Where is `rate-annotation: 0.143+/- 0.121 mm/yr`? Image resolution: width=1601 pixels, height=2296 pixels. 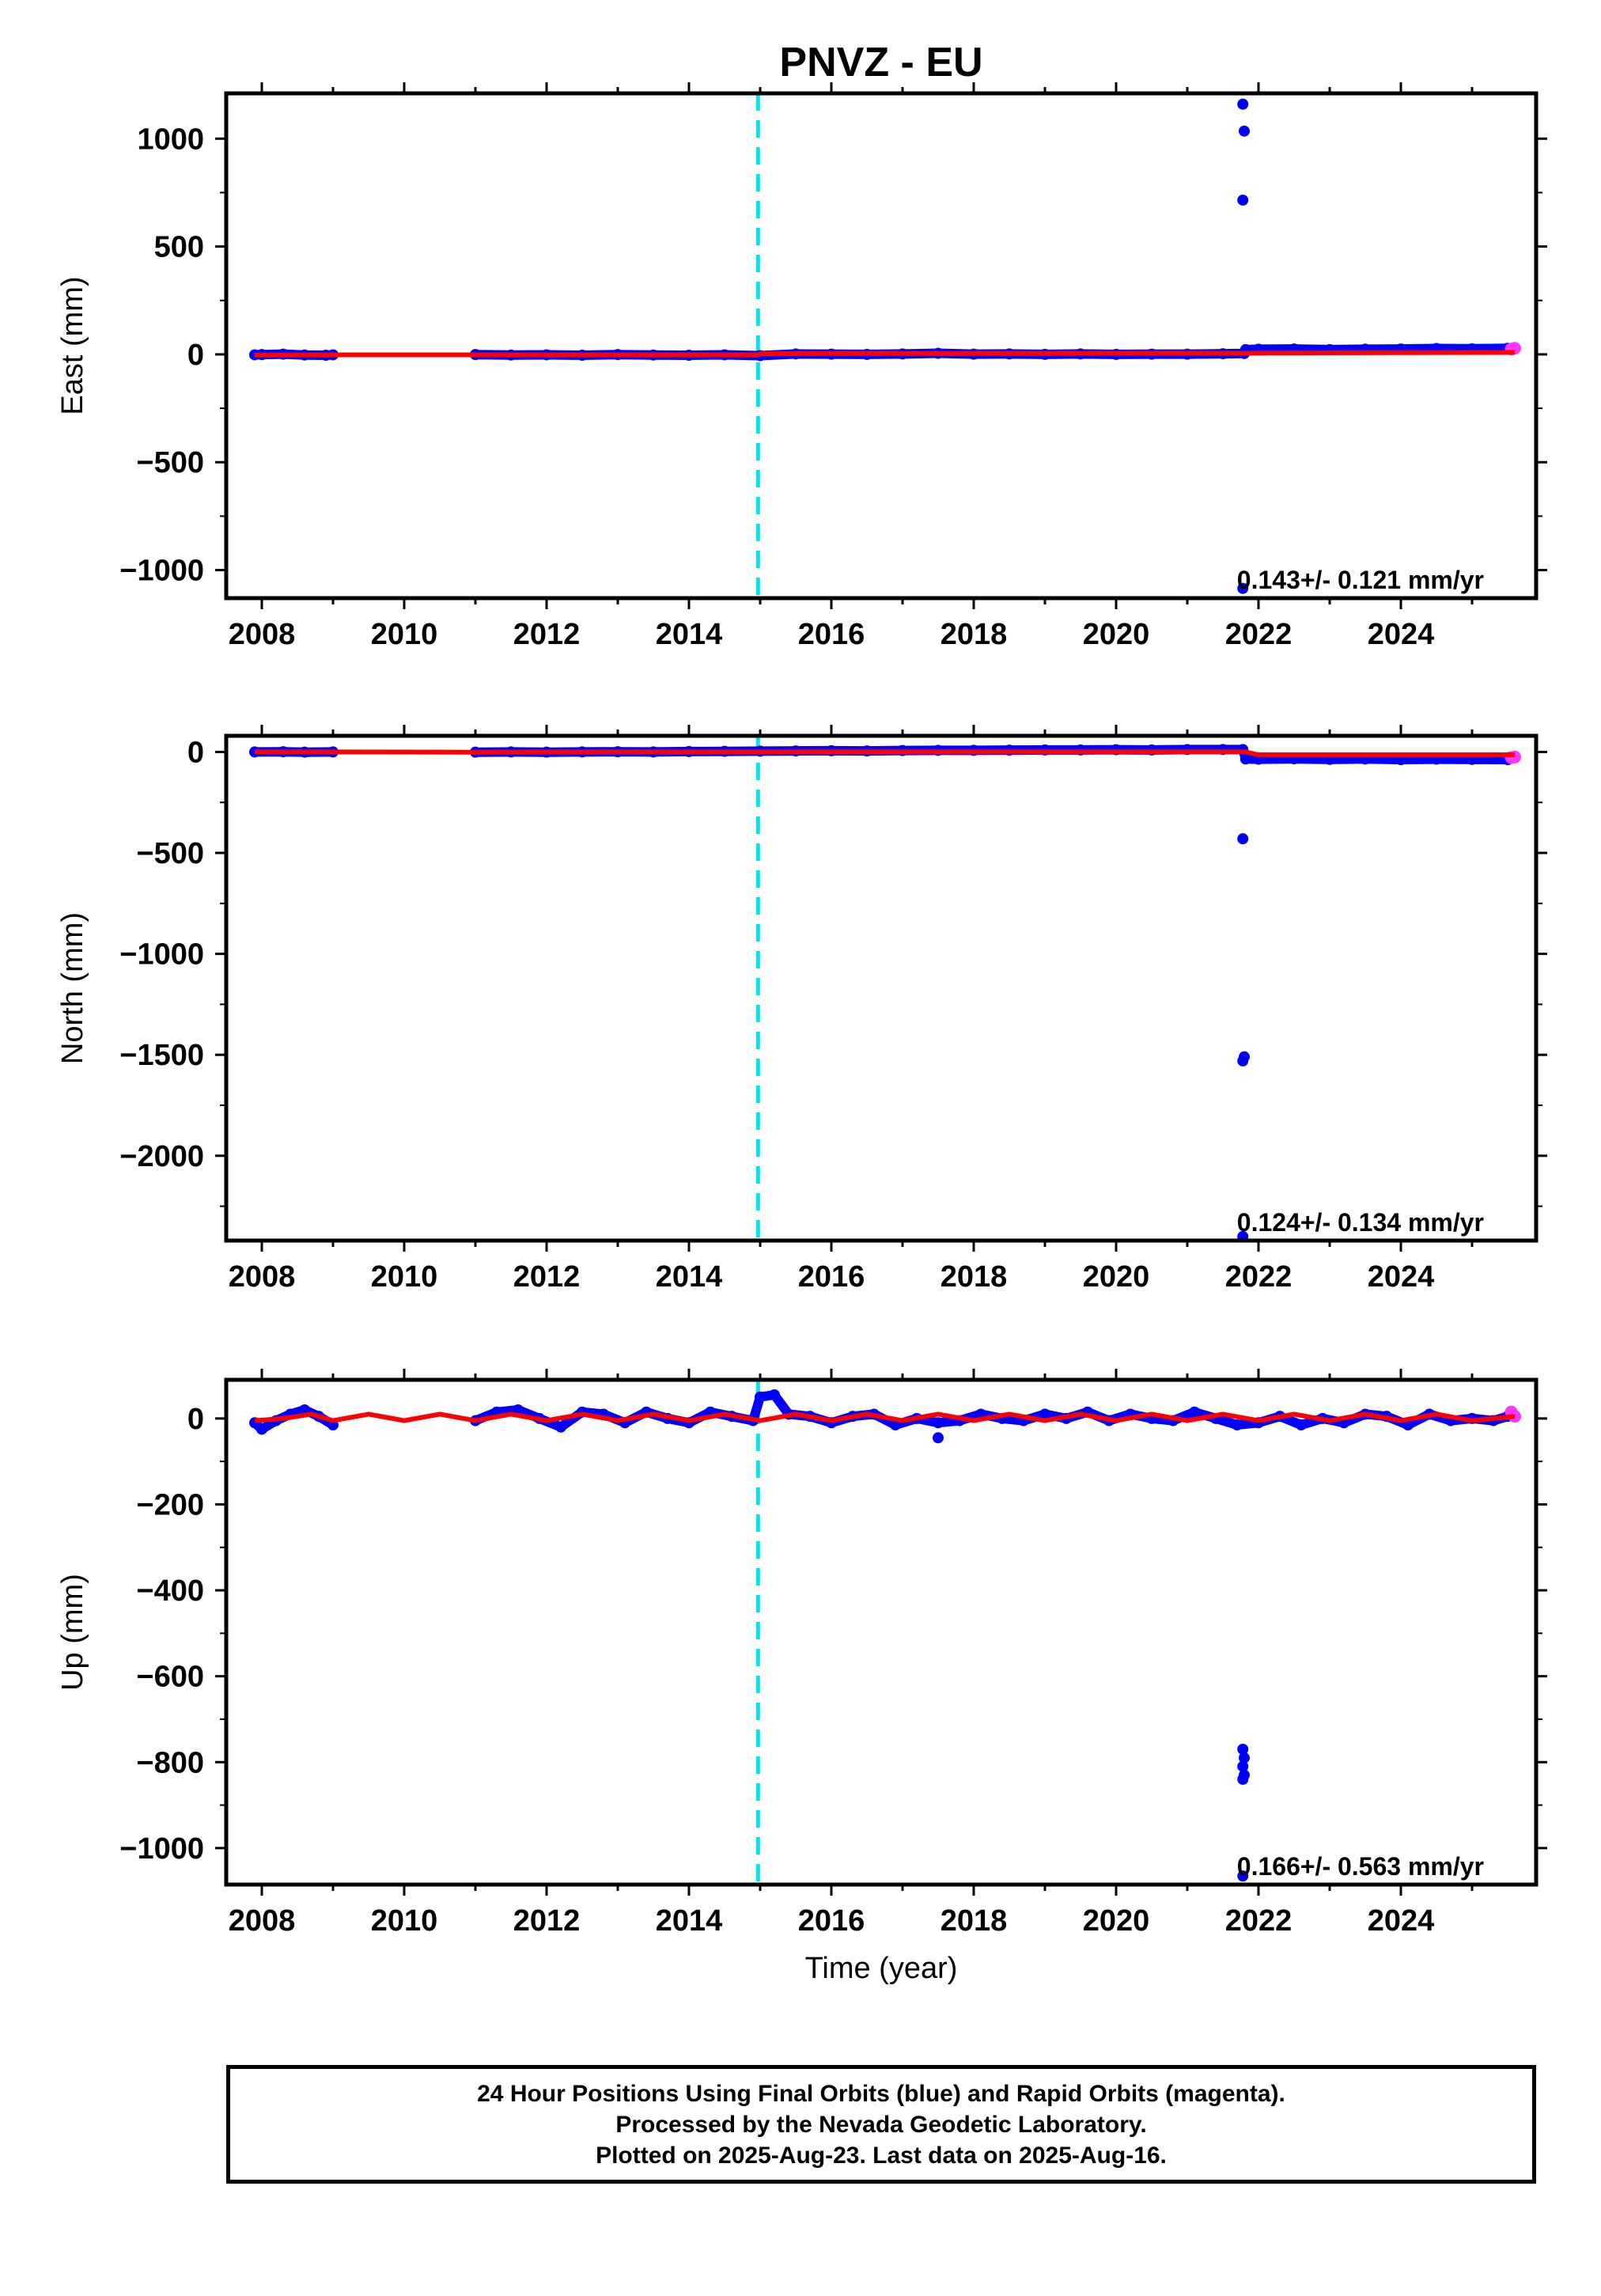 rate-annotation: 0.143+/- 0.121 mm/yr is located at coordinates (1361, 580).